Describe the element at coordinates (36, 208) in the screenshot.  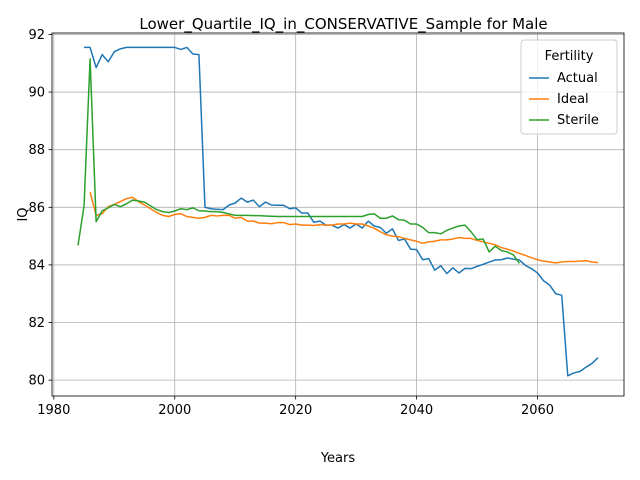
I see `y-tick-label: 86` at that location.